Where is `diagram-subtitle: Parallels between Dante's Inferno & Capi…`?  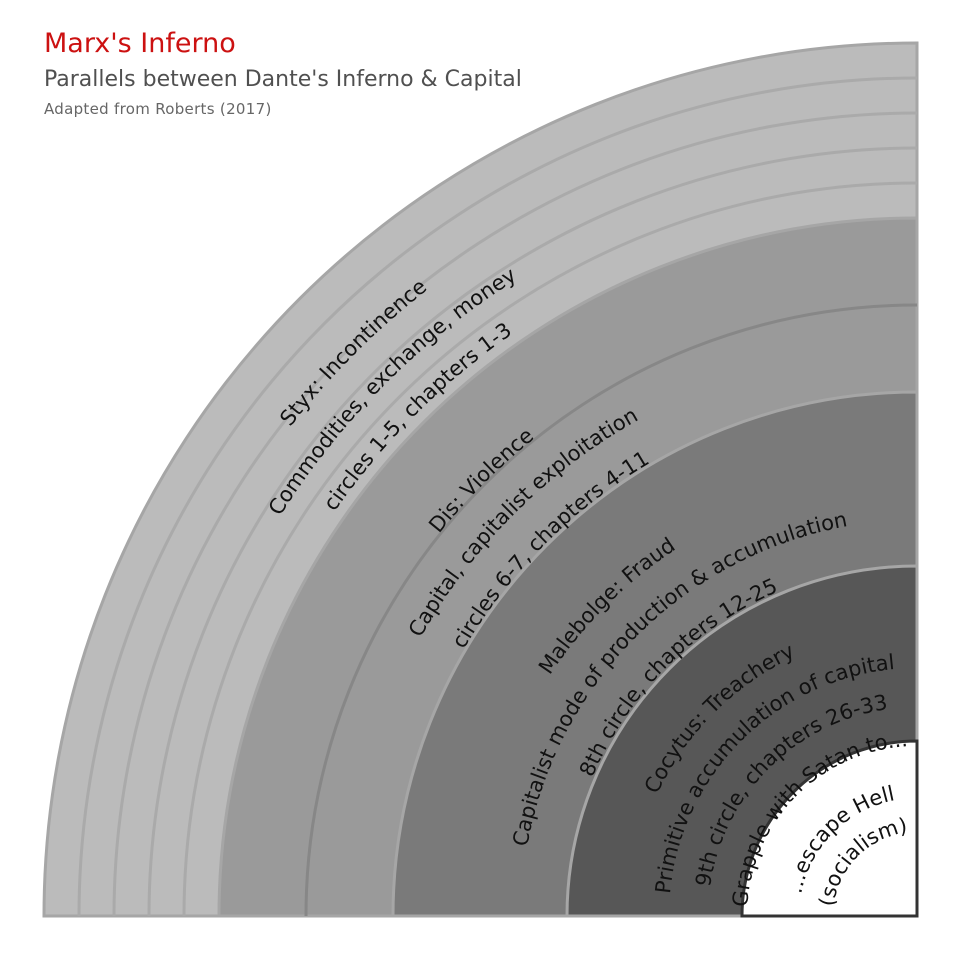
diagram-subtitle: Parallels between Dante's Inferno & Capi… is located at coordinates (283, 79).